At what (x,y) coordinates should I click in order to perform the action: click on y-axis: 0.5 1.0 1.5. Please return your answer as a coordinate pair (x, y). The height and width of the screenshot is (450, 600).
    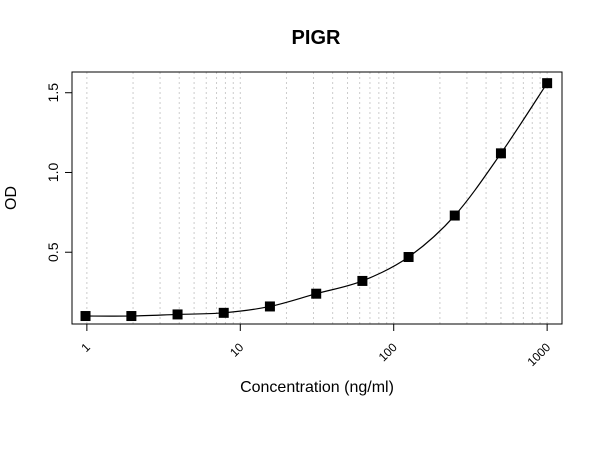
    Looking at the image, I should click on (58, 172).